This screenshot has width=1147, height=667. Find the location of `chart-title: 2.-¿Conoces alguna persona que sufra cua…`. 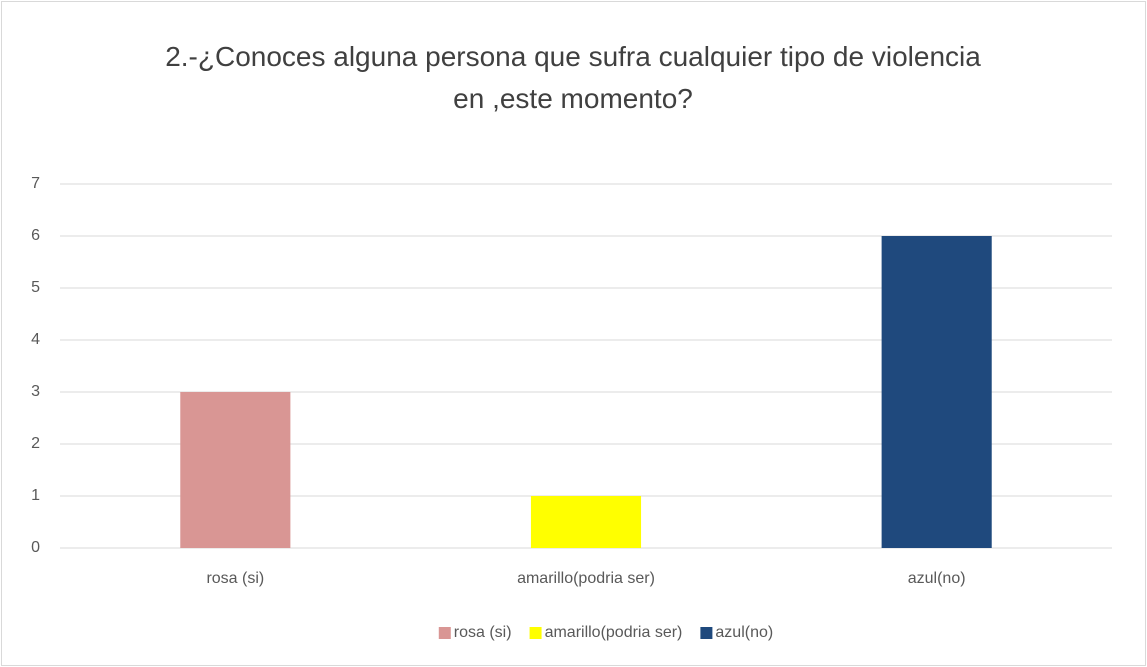

chart-title: 2.-¿Conoces alguna persona que sufra cua… is located at coordinates (573, 77).